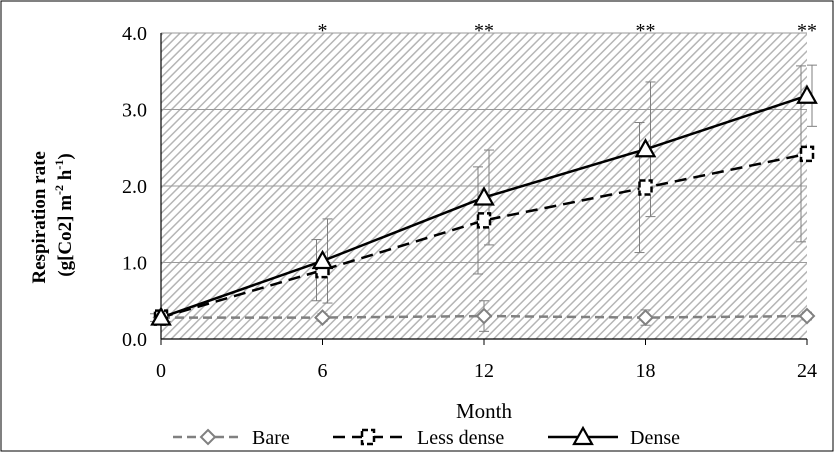  I want to click on legend-item: Less dense, so click(418, 438).